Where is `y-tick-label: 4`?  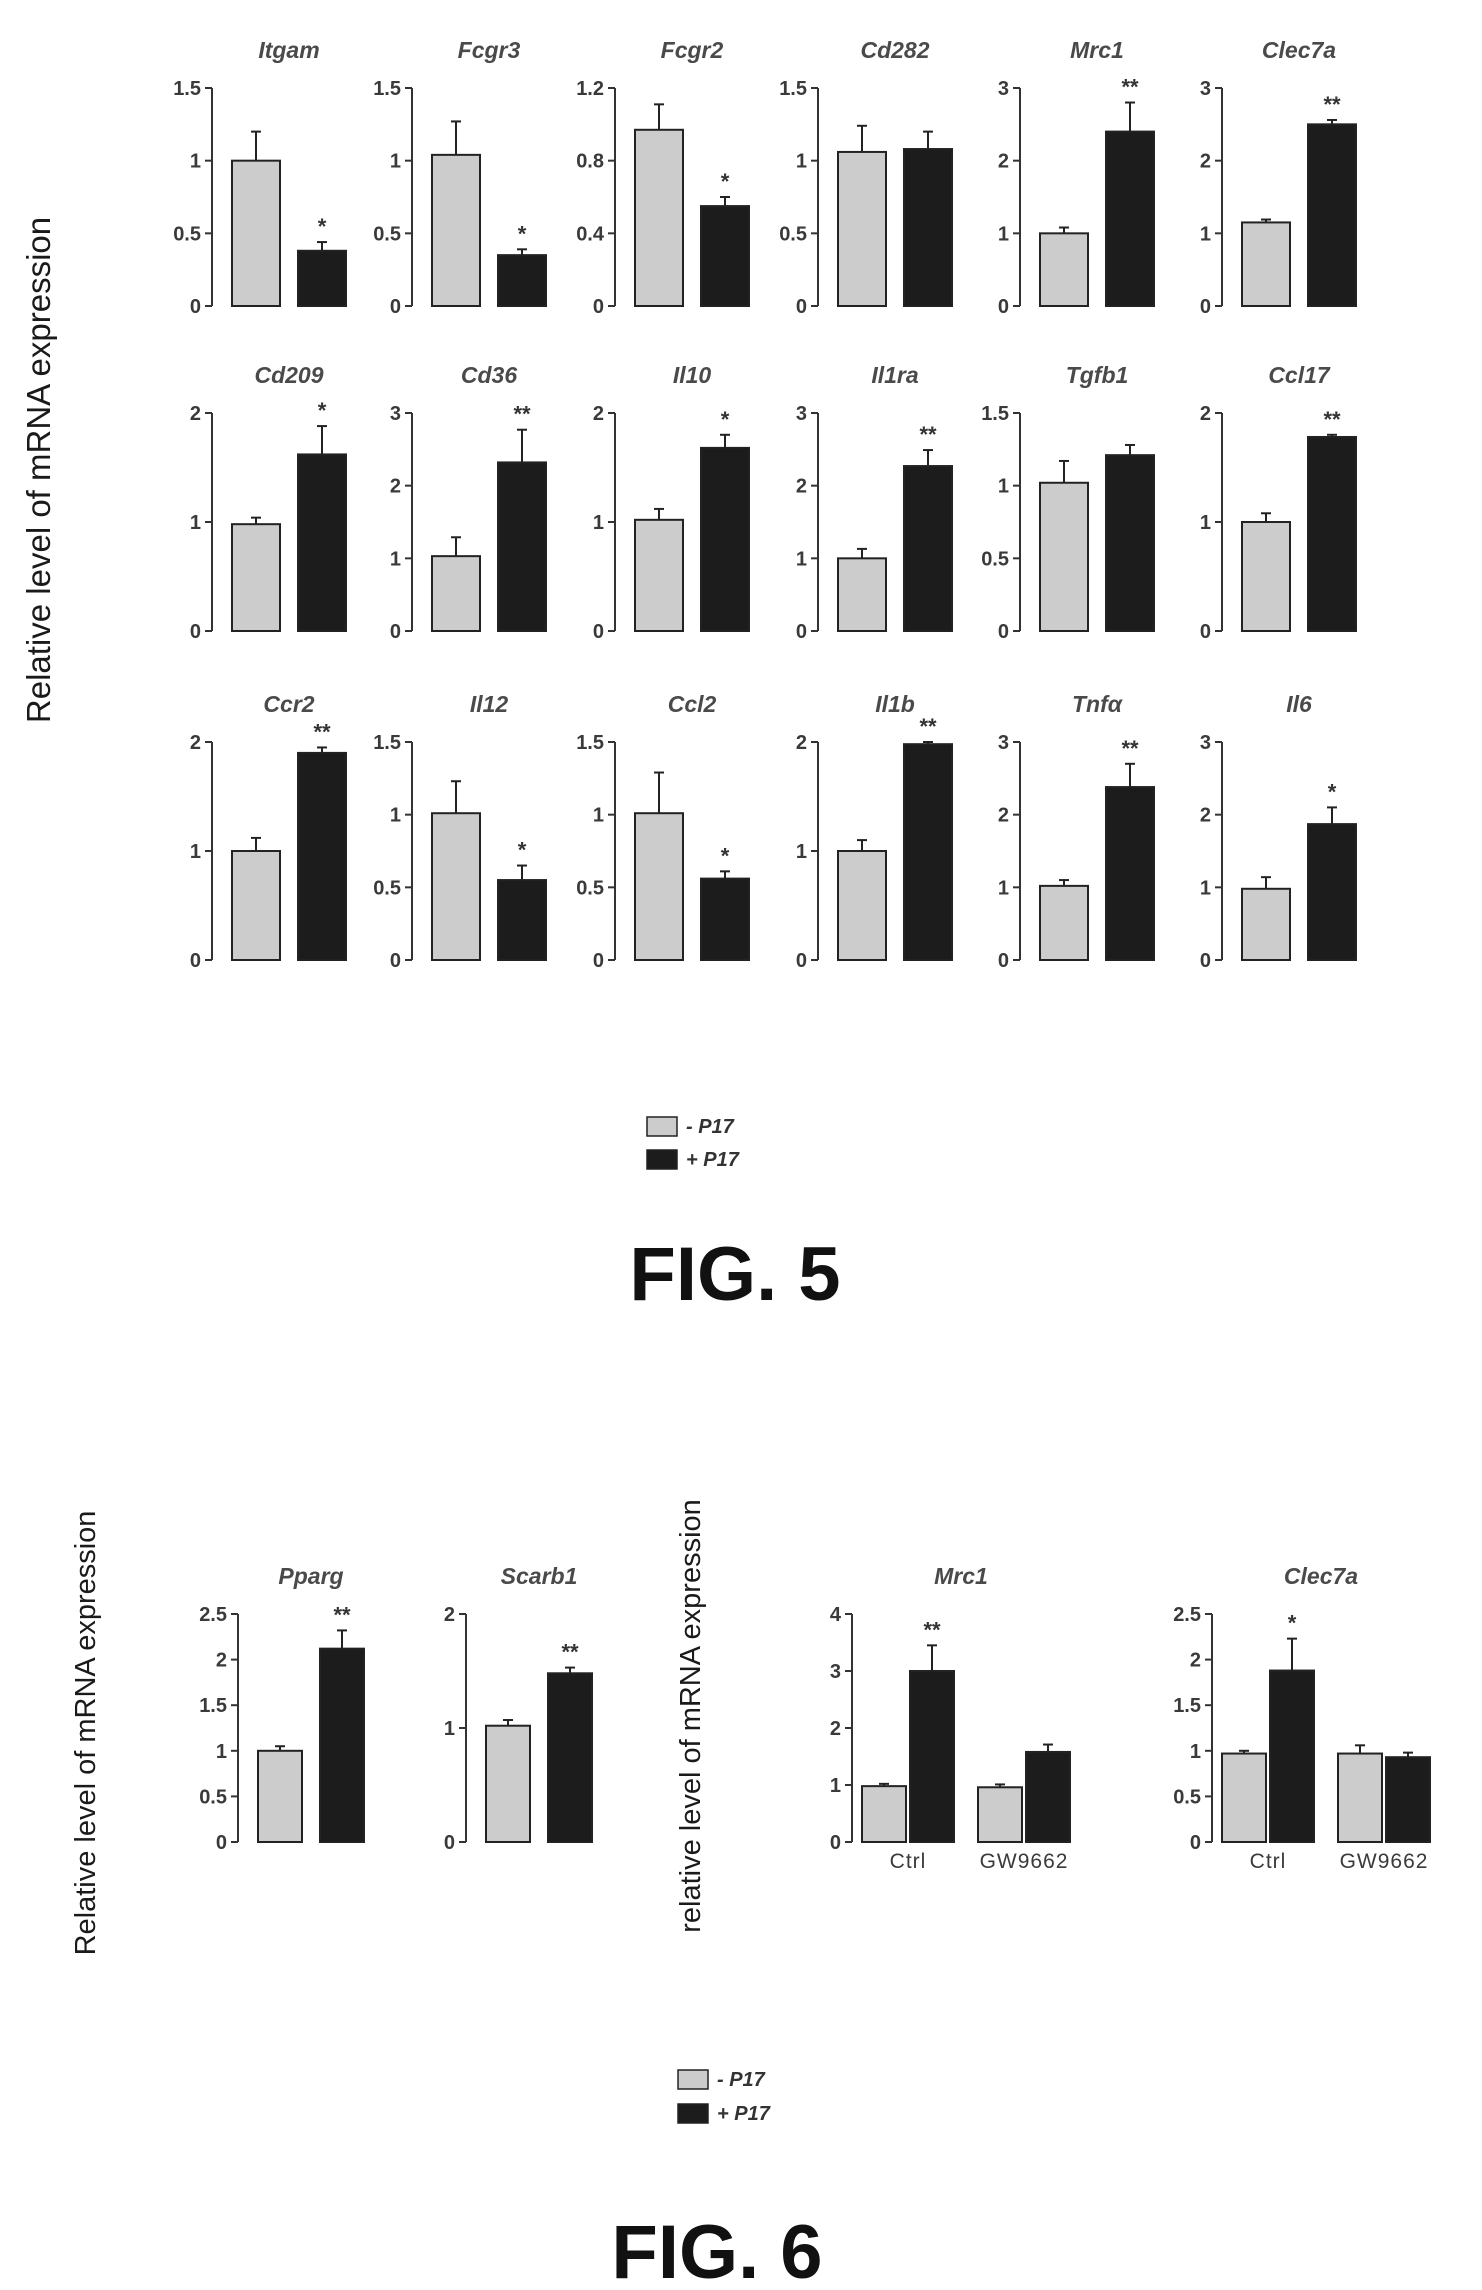
y-tick-label: 4 is located at coordinates (836, 1615).